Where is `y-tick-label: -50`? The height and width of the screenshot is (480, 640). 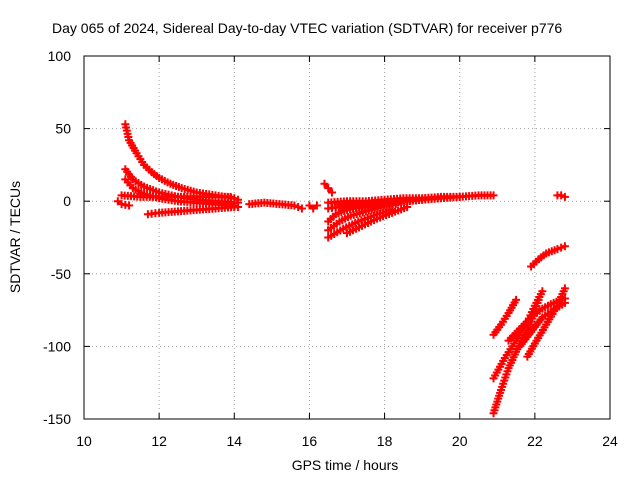
y-tick-label: -50 is located at coordinates (61, 274).